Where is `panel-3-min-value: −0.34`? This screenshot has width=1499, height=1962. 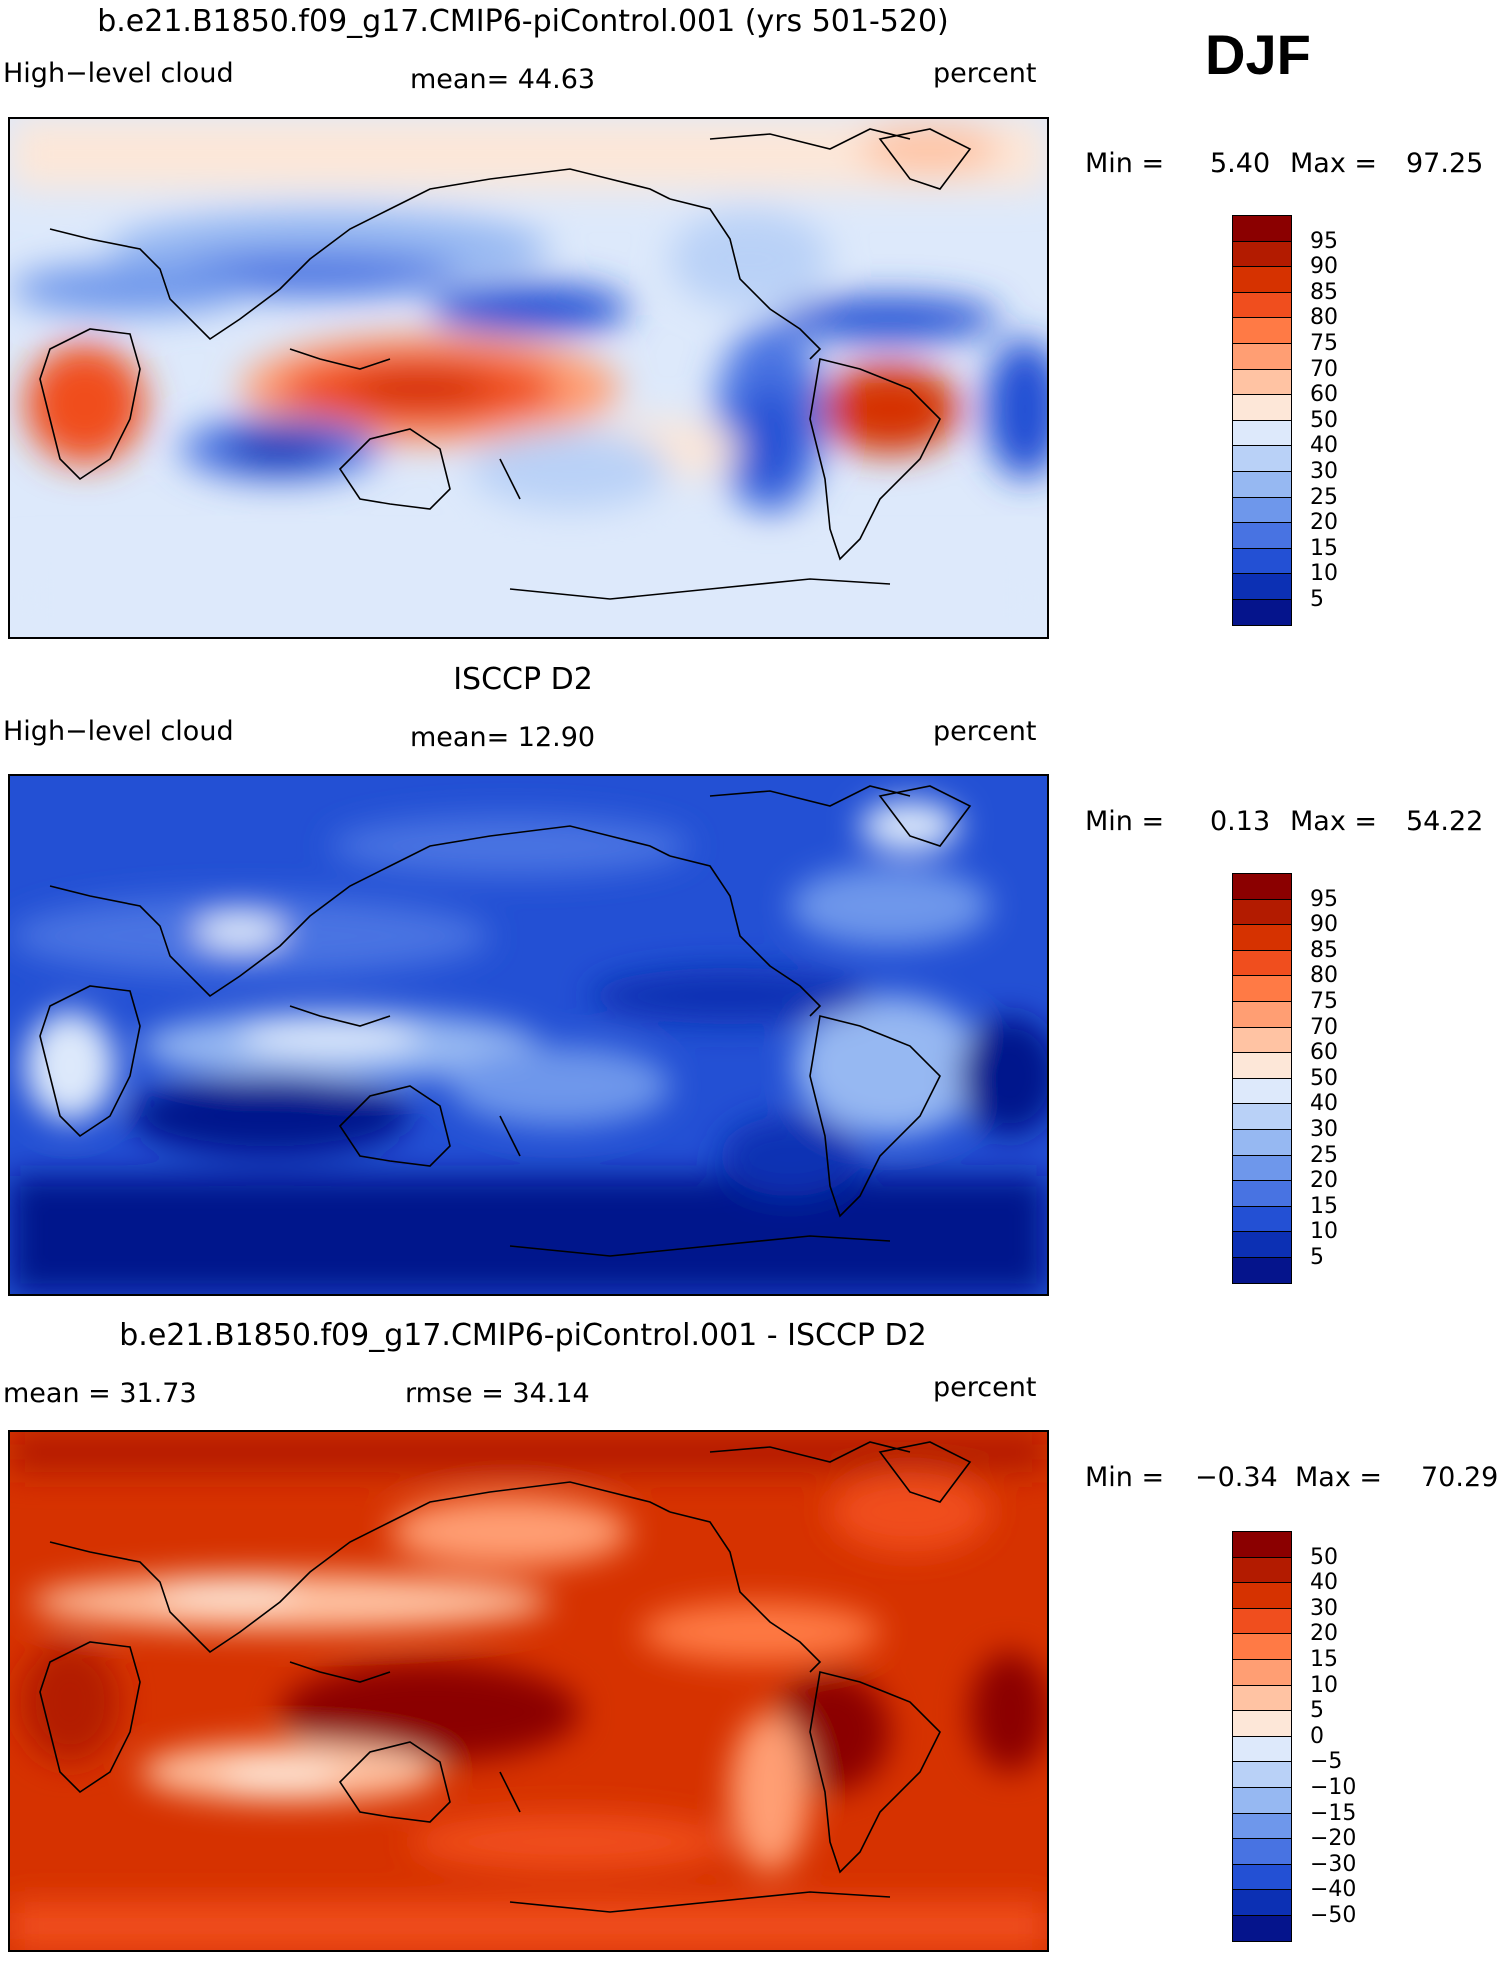
panel-3-min-value: −0.34 is located at coordinates (1236, 1477).